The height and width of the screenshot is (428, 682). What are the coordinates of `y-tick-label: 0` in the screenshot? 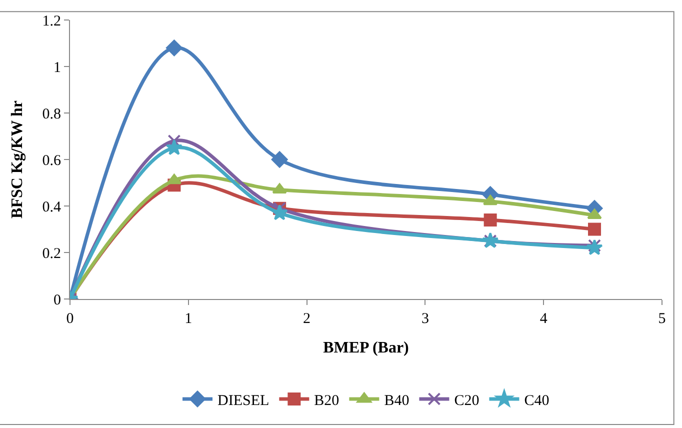 It's located at (57, 300).